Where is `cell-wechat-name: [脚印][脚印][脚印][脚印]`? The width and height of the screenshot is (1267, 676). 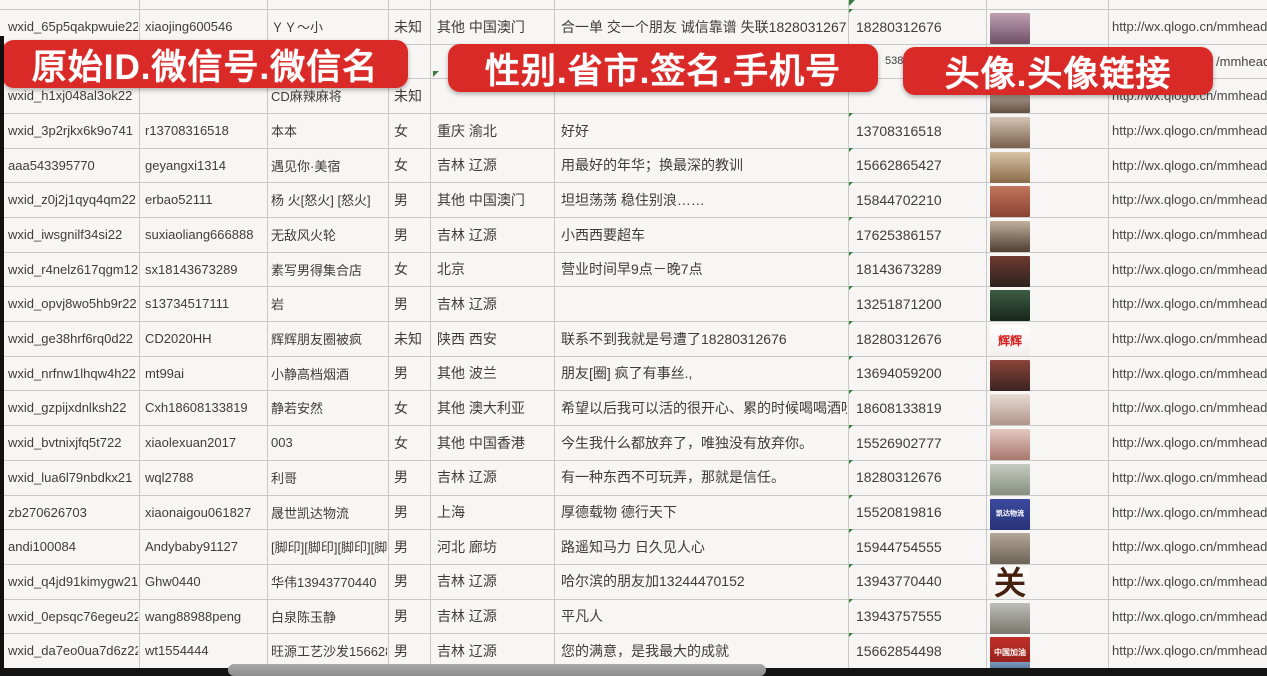
cell-wechat-name: [脚印][脚印][脚印][脚印] is located at coordinates (329, 548).